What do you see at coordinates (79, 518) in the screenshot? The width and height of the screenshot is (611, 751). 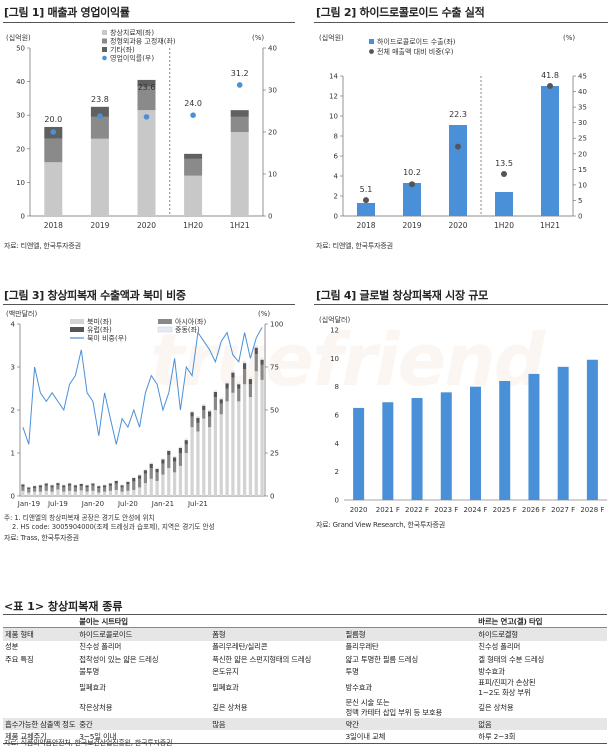 I see `fig3-note-1: 주: 1. 티앤엘의 창상피복재 공장은 경기도 안성에 위치` at bounding box center [79, 518].